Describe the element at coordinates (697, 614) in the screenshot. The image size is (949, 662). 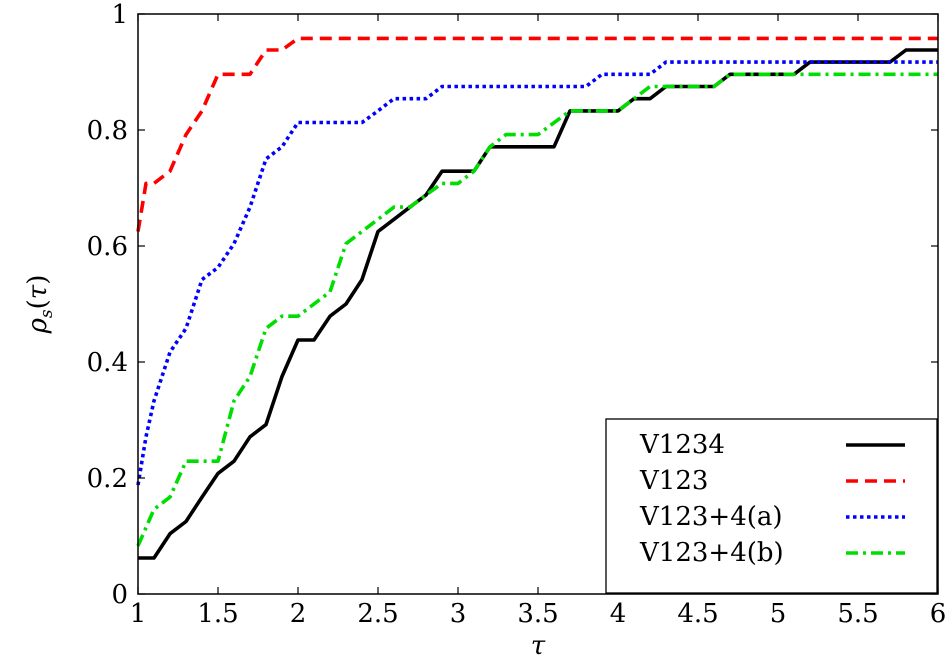
I see `x-tick-label: 4.5` at that location.